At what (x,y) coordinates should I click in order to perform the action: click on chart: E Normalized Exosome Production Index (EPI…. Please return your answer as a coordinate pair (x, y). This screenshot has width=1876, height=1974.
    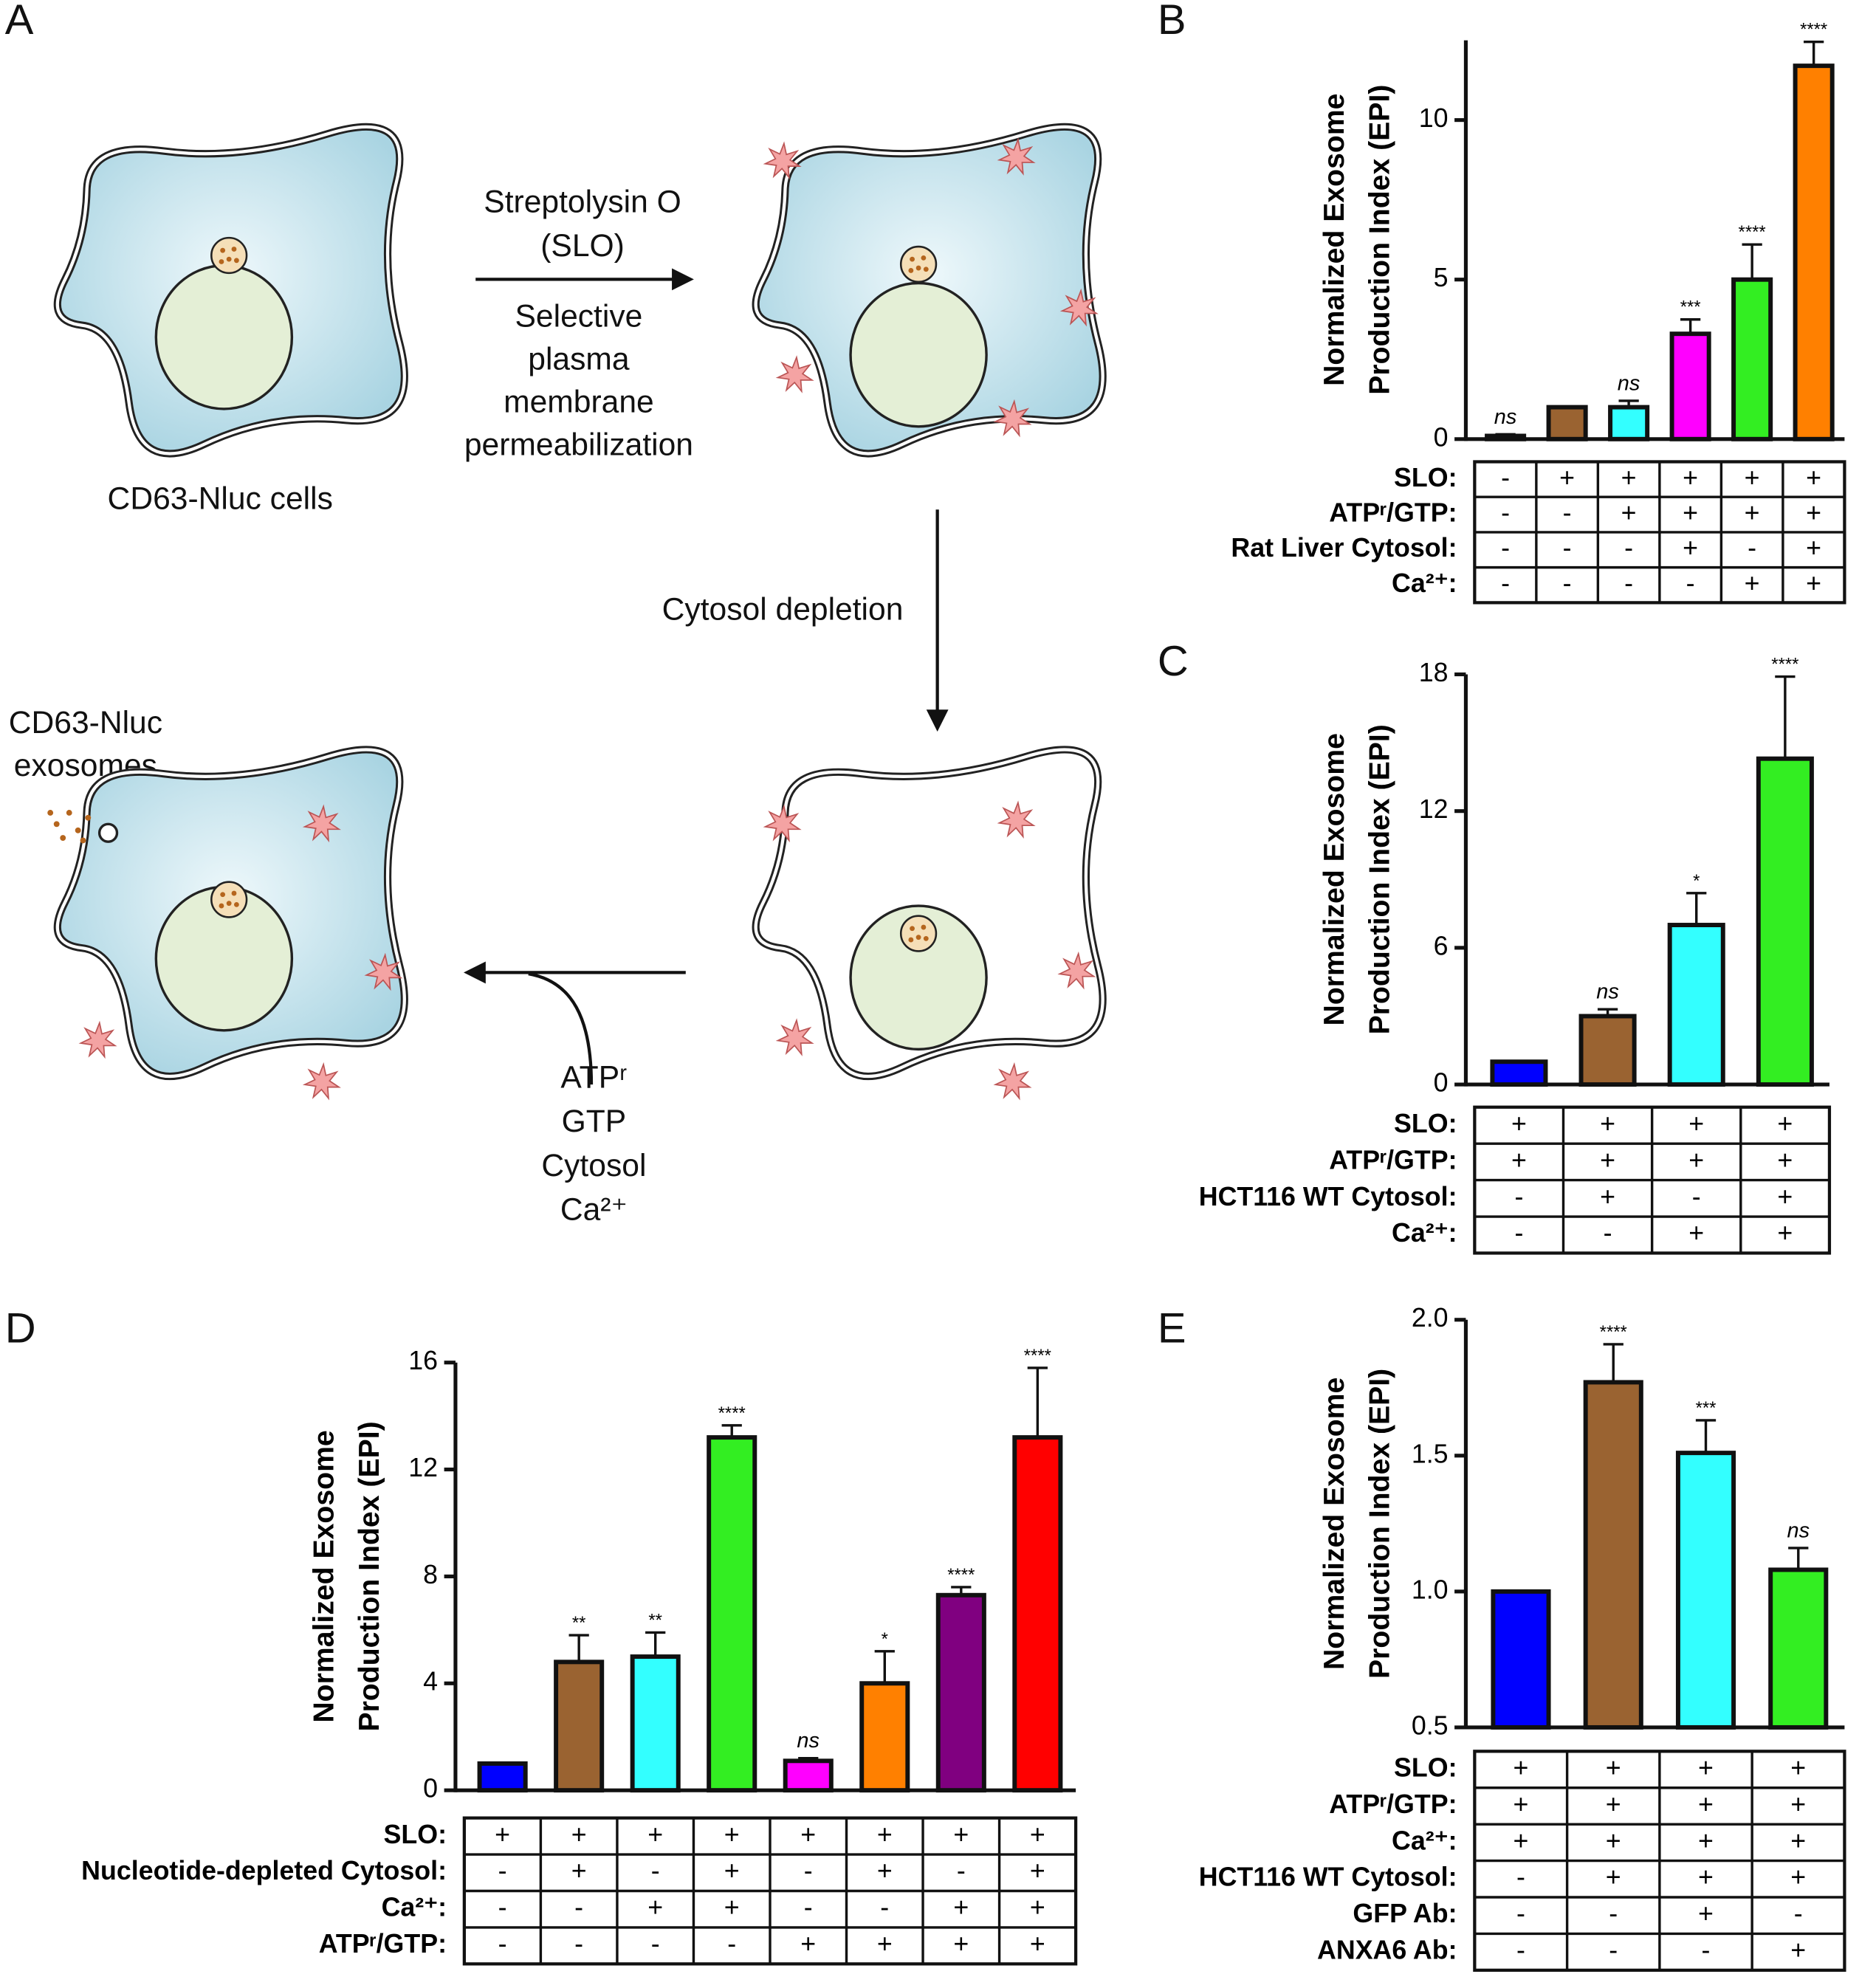
    Looking at the image, I should click on (1502, 1637).